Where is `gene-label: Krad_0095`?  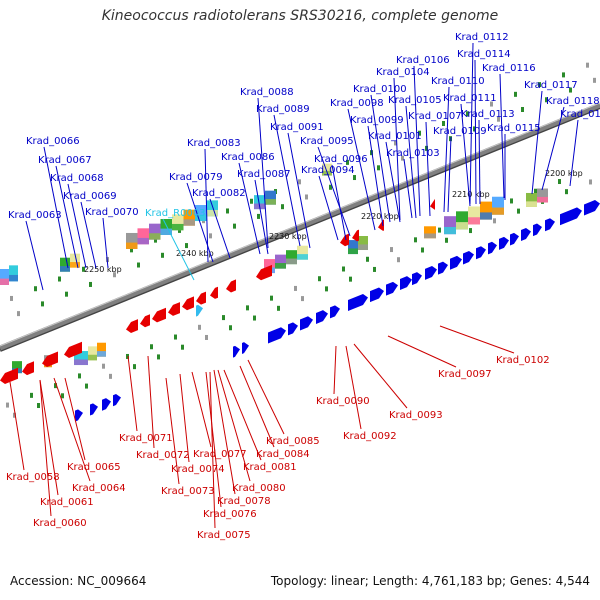
gene-label: Krad_0095 is located at coordinates (327, 141).